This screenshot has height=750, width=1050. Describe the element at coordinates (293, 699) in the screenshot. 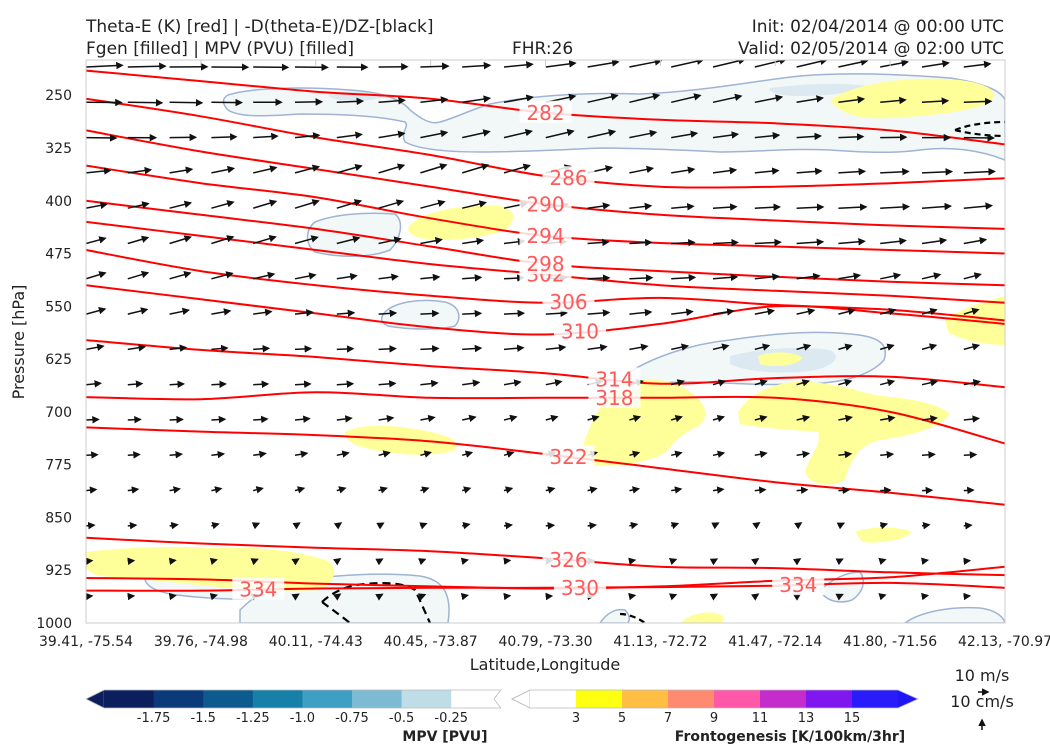

I see `mpv-colorbar-outline` at that location.